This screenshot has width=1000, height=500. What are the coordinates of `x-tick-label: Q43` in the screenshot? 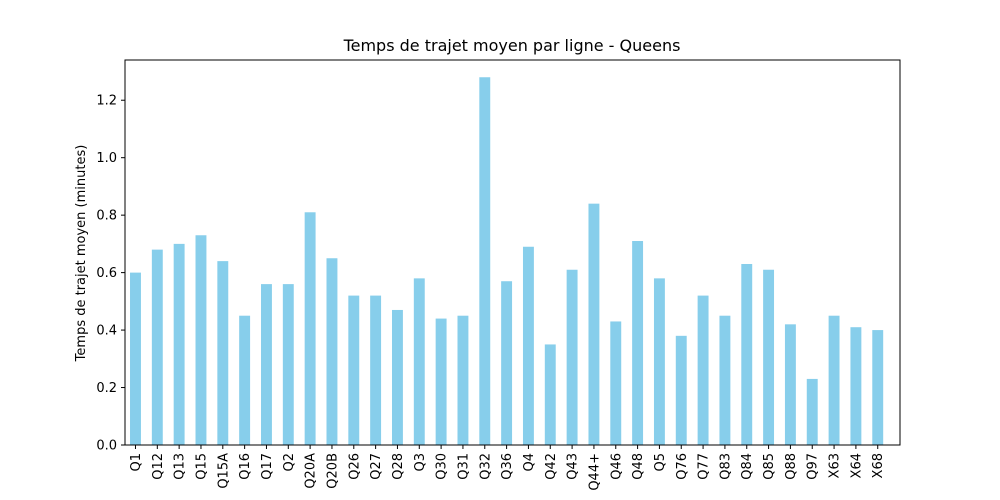 It's located at (573, 466).